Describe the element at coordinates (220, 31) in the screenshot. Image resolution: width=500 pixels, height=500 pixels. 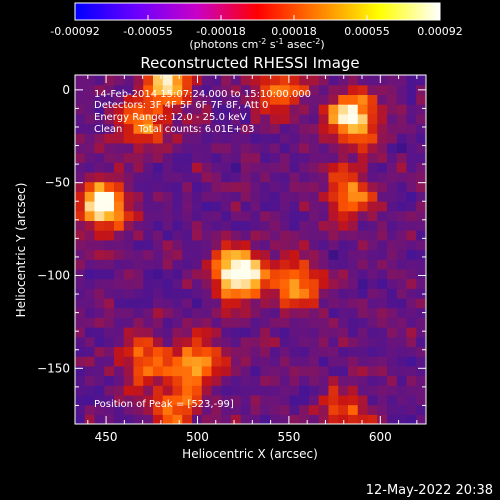
I see `colorbar-tick-label: -0.00018` at that location.